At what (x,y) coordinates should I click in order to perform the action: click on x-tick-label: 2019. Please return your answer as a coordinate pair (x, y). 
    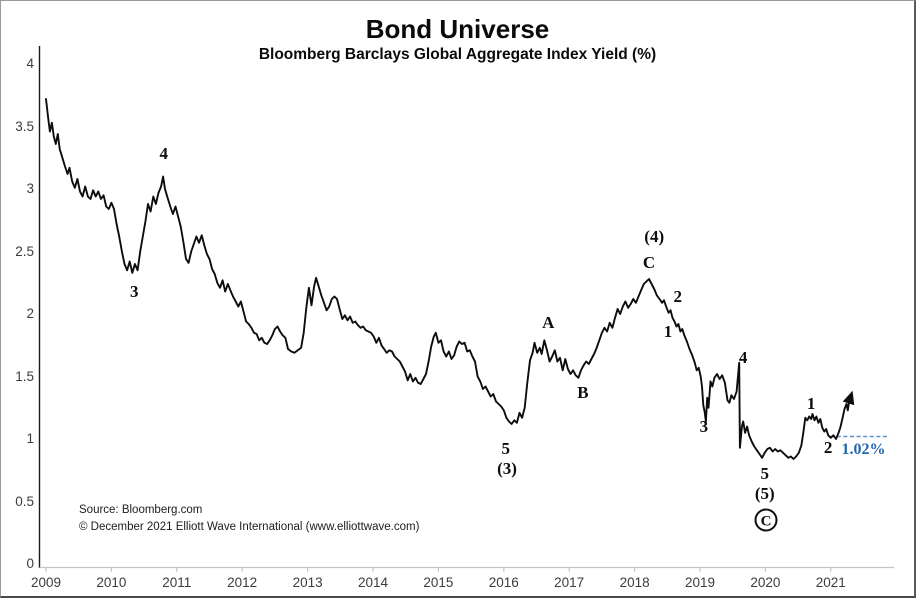
    Looking at the image, I should click on (700, 582).